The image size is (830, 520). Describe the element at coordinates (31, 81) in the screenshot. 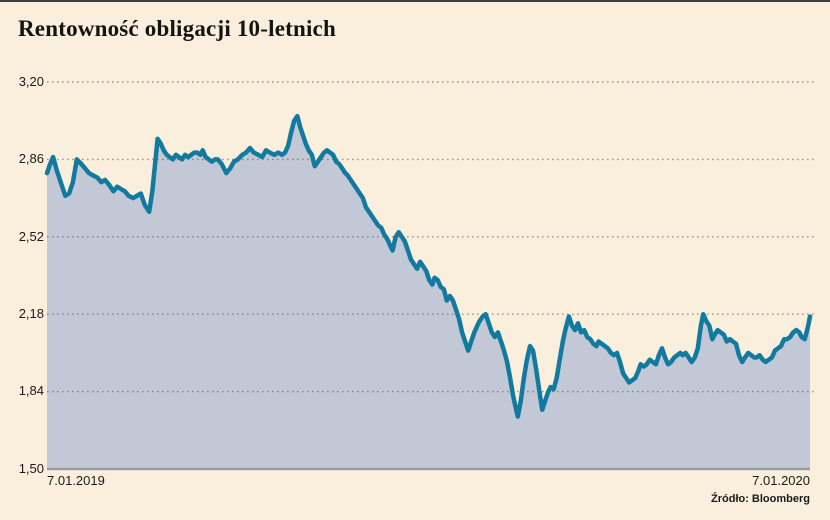

I see `y-tick-label: 3,20` at that location.